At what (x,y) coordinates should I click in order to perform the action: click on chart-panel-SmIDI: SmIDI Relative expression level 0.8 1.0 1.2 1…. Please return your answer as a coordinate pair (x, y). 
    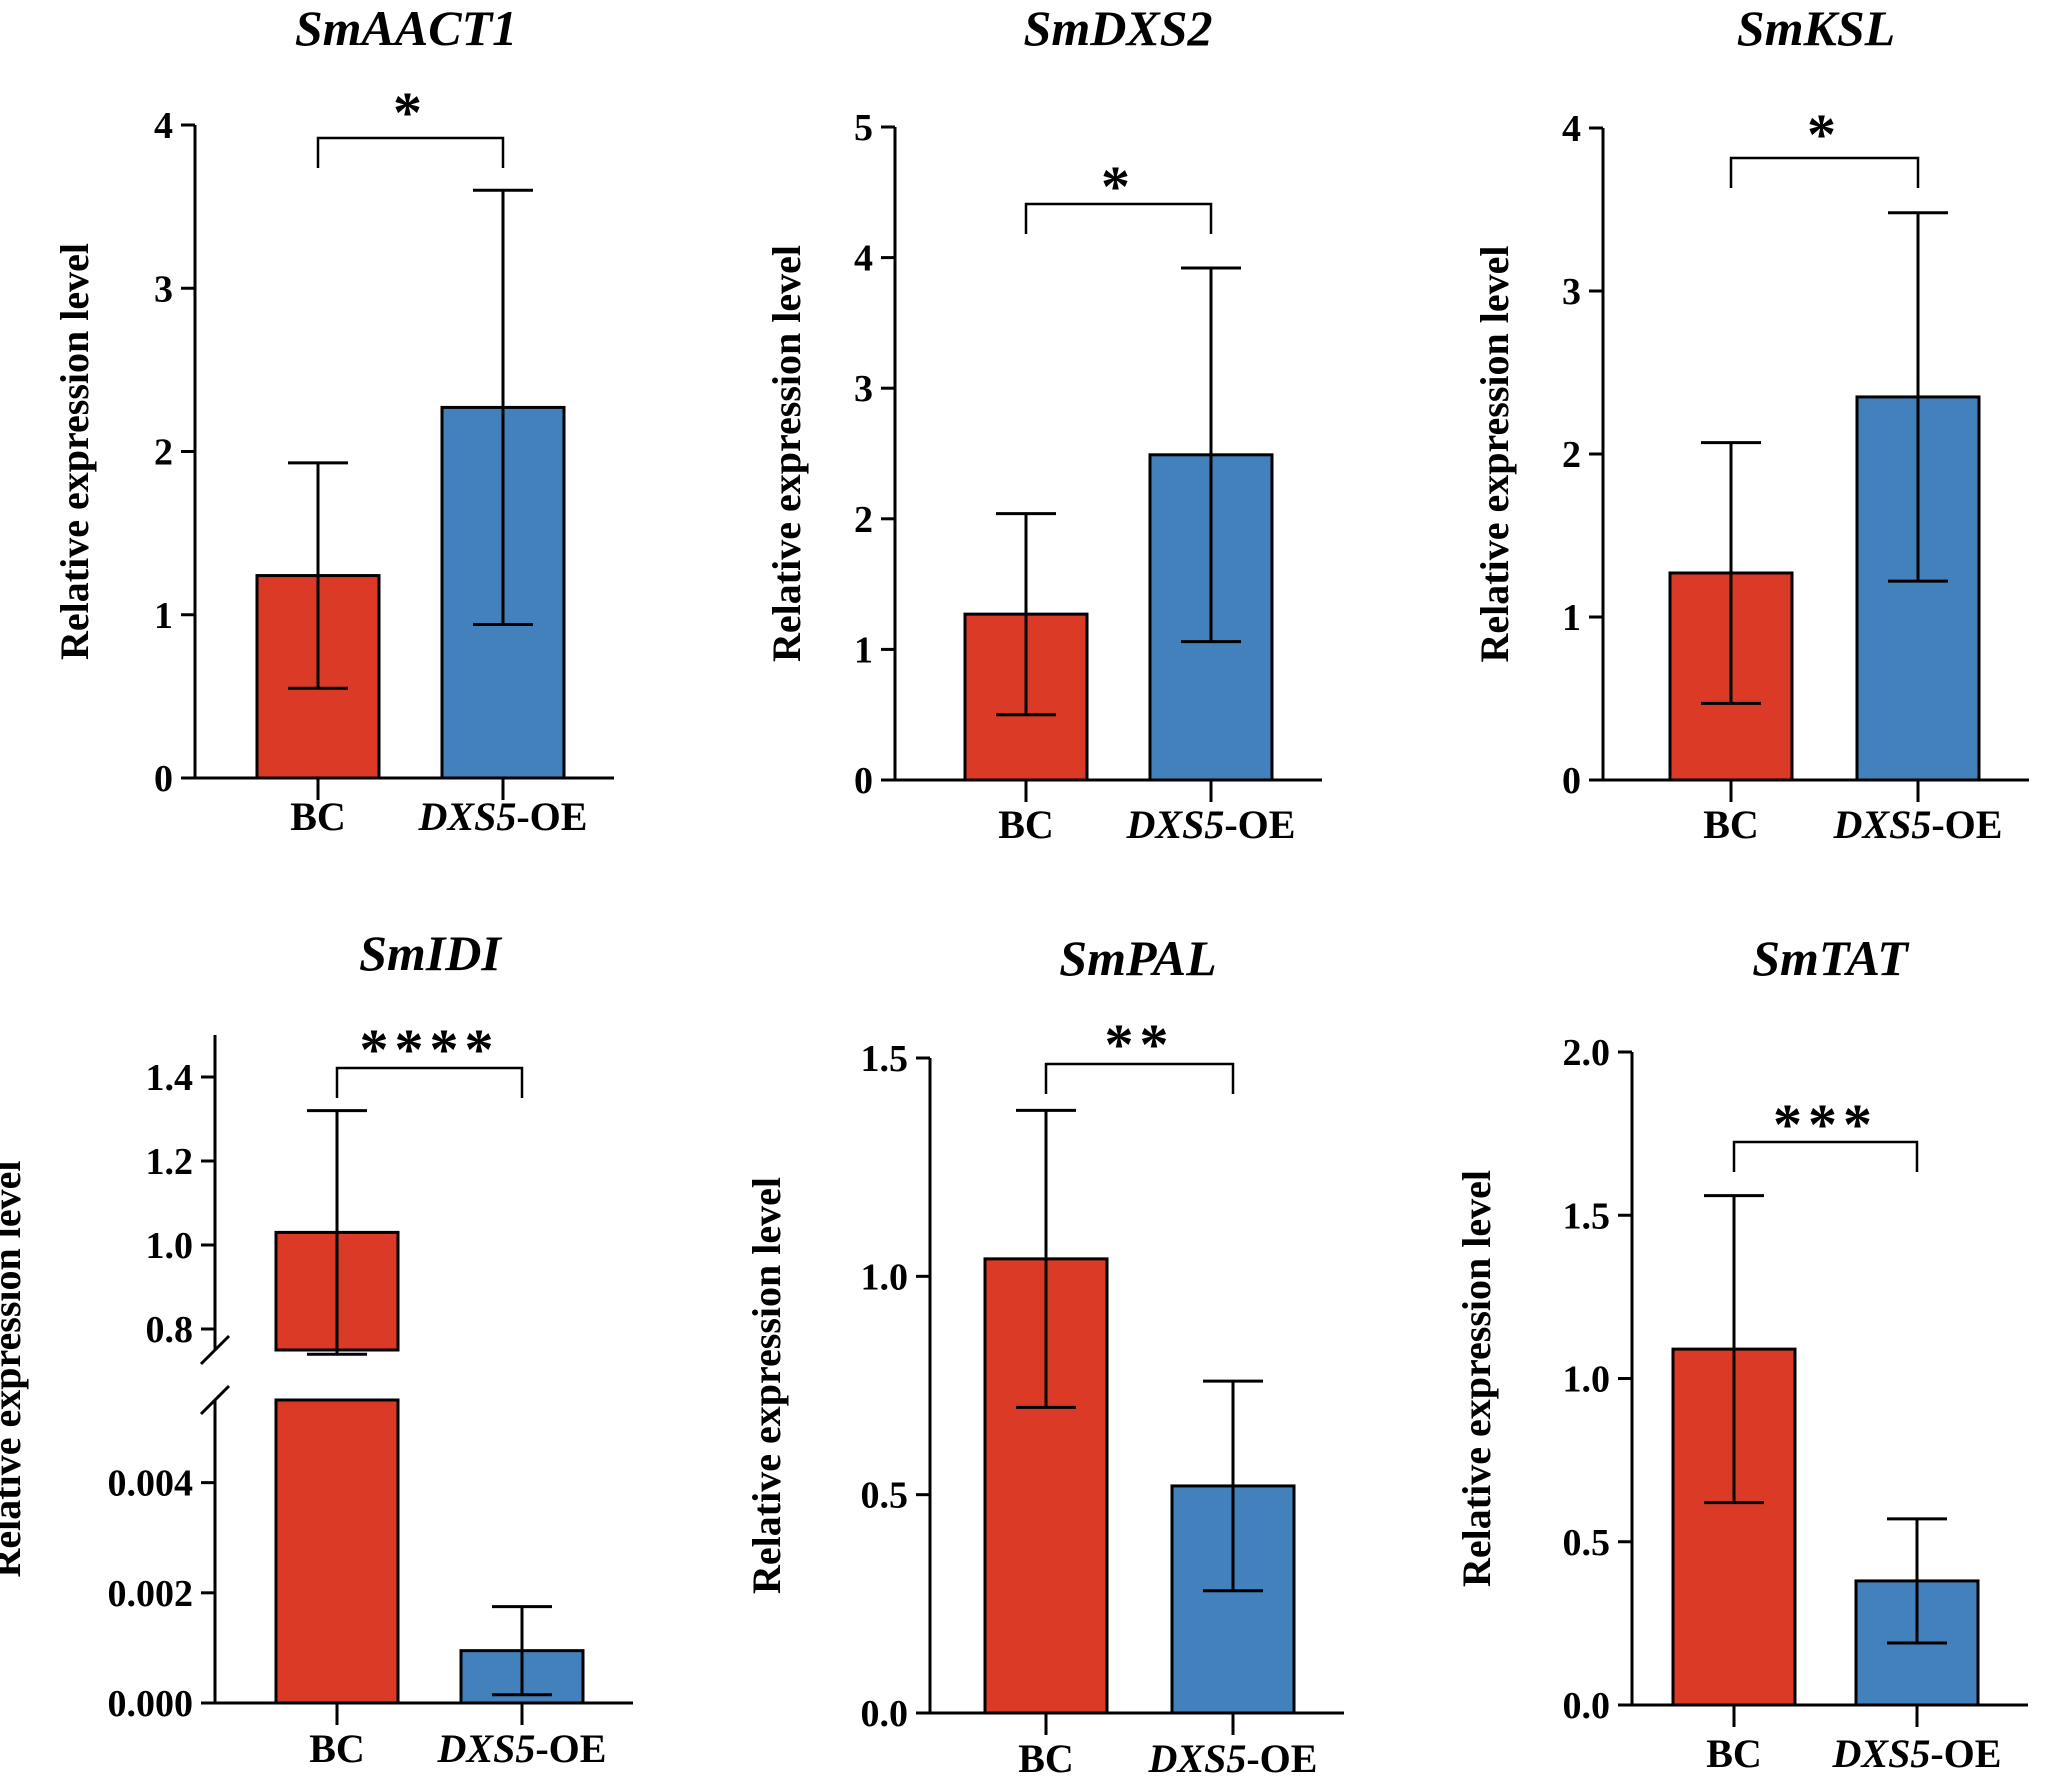
    Looking at the image, I should click on (316, 1348).